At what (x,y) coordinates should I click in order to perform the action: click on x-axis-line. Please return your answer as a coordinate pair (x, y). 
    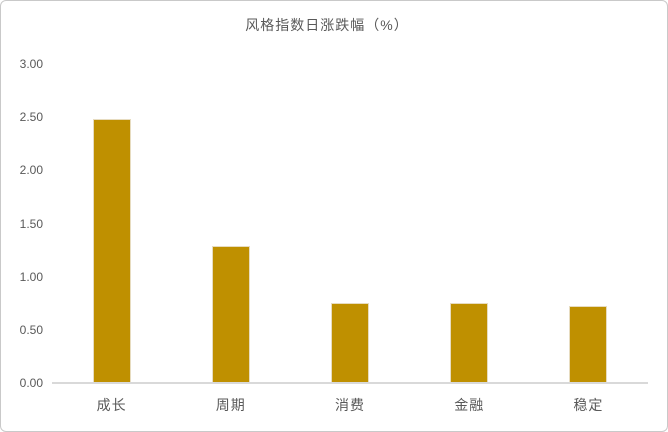
    Looking at the image, I should click on (350, 383).